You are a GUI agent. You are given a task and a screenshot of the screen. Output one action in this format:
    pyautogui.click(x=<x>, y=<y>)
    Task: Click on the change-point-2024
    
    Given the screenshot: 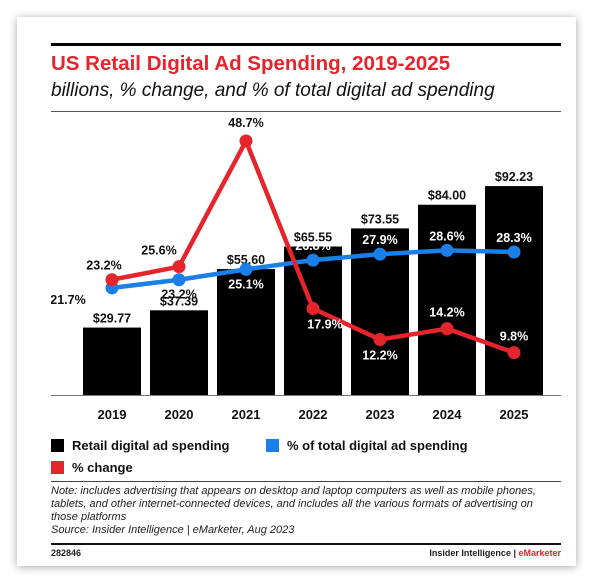 What is the action you would take?
    pyautogui.click(x=447, y=329)
    